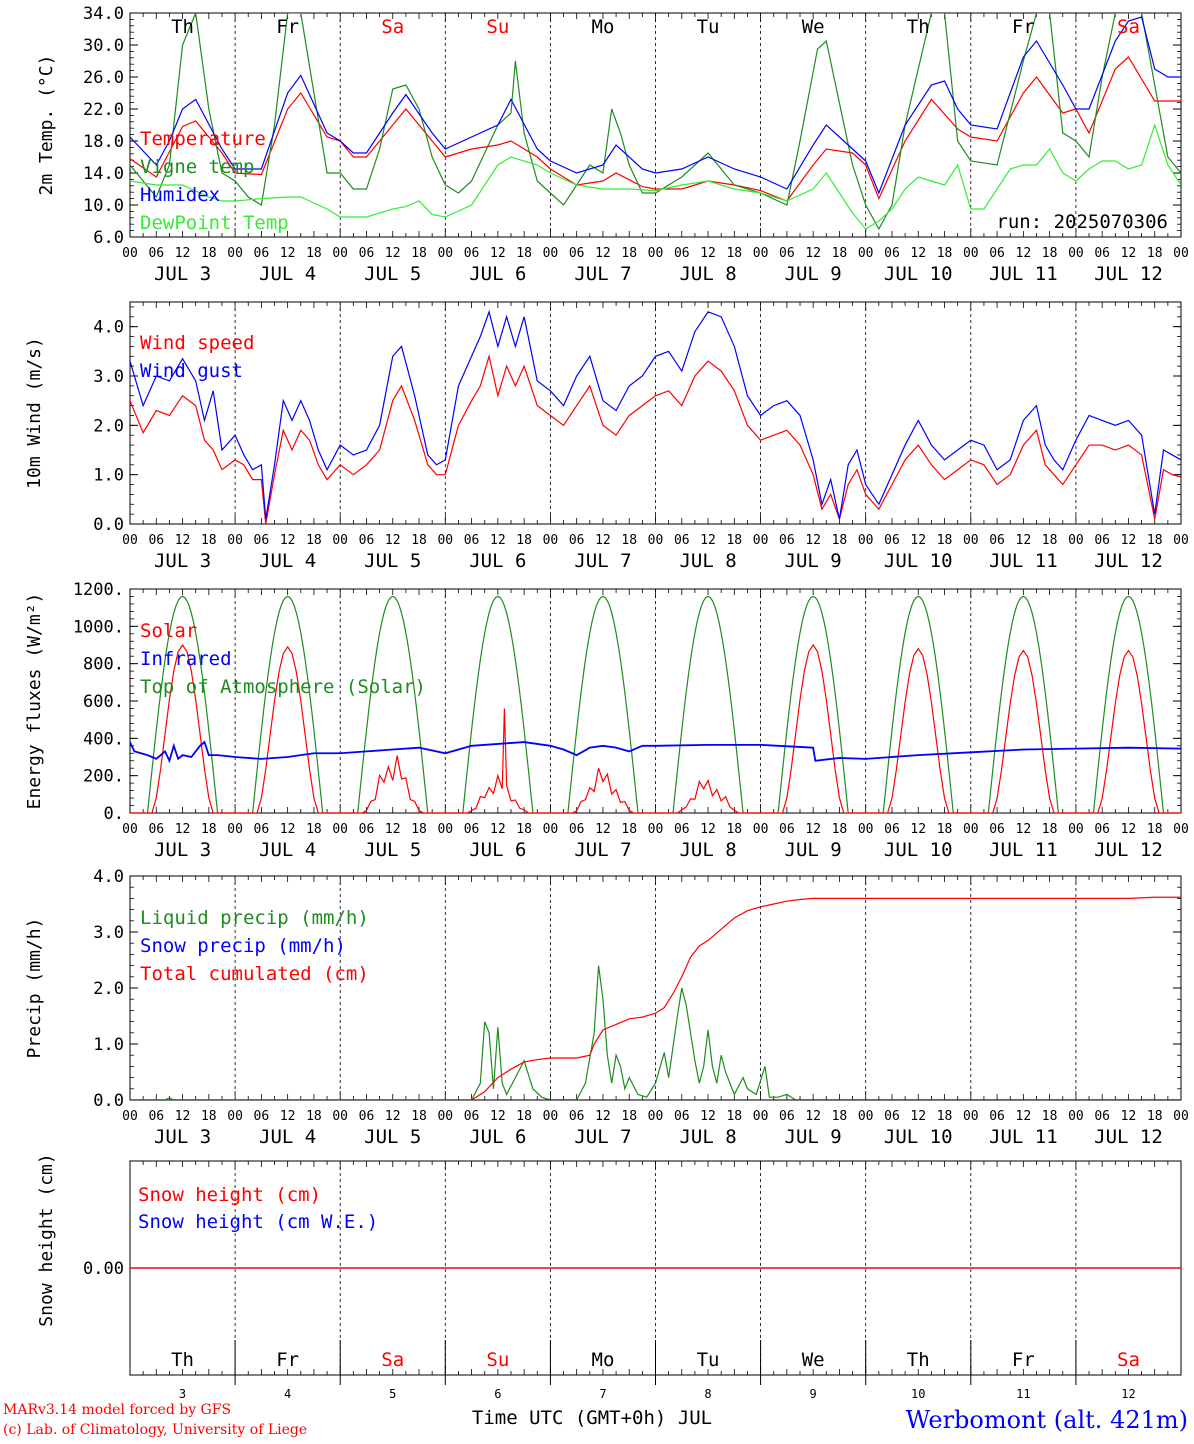 This screenshot has width=1194, height=1444. I want to click on legend-entry: Wind gust, so click(191, 371).